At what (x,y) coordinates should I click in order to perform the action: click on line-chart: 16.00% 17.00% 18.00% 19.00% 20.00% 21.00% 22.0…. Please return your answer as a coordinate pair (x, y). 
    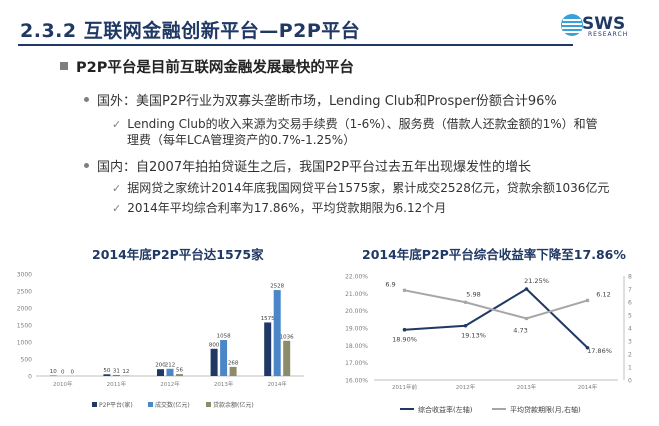
    Looking at the image, I should click on (488, 344).